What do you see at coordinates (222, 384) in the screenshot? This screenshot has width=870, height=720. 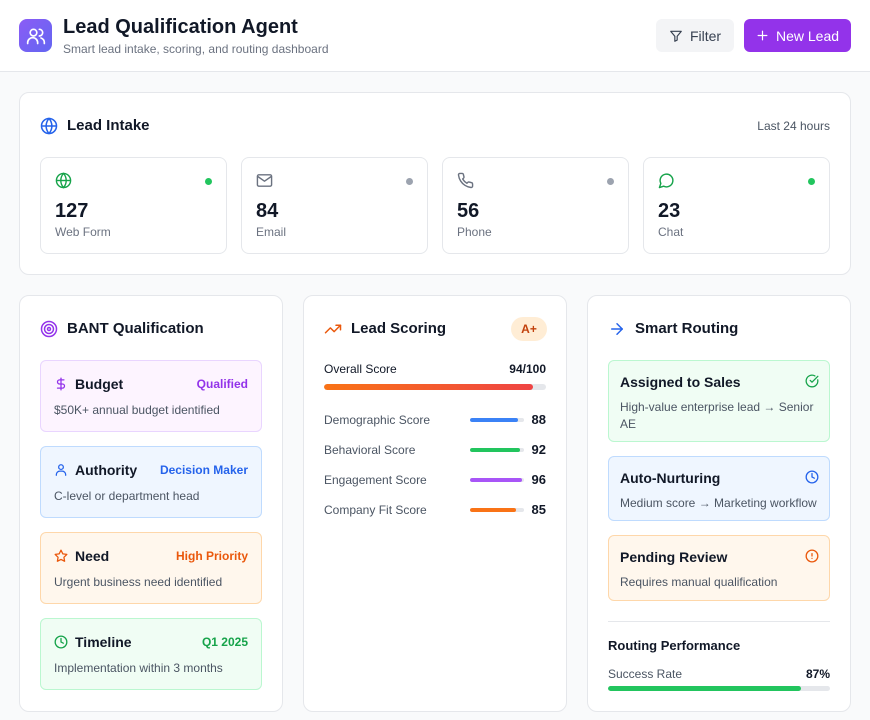 I see `bant-tag: Qualified` at bounding box center [222, 384].